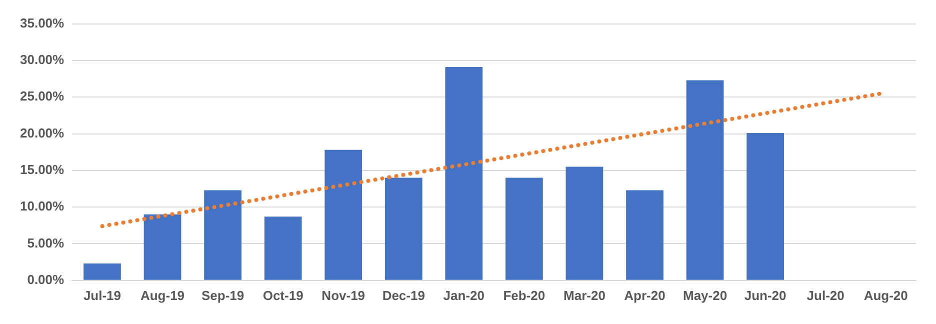 The width and height of the screenshot is (936, 324). What do you see at coordinates (705, 295) in the screenshot?
I see `x-tick-label: May-20` at bounding box center [705, 295].